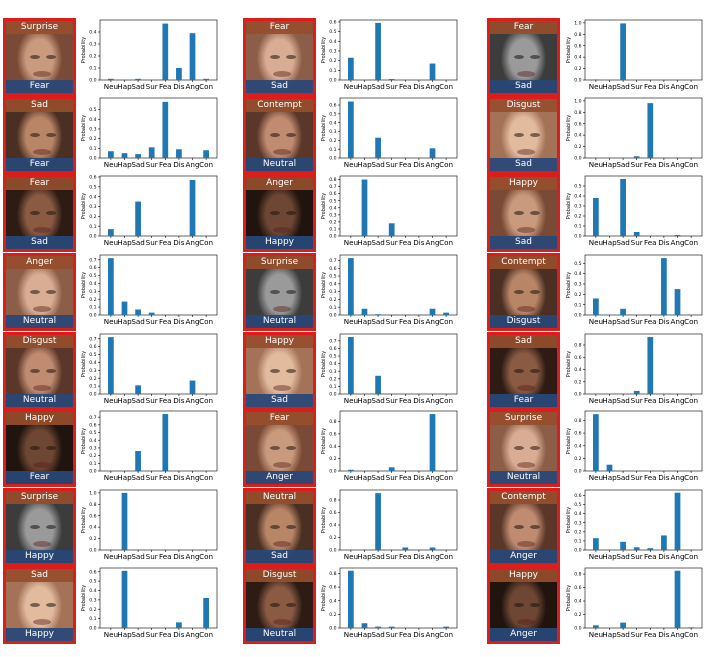  Describe the element at coordinates (39, 527) in the screenshot. I see `face-image: Surprise Happy` at that location.